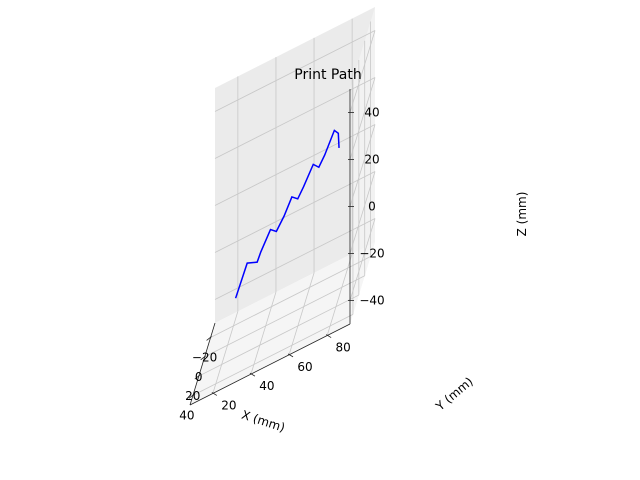  What do you see at coordinates (327, 75) in the screenshot?
I see `chart-title: Print Path` at bounding box center [327, 75].